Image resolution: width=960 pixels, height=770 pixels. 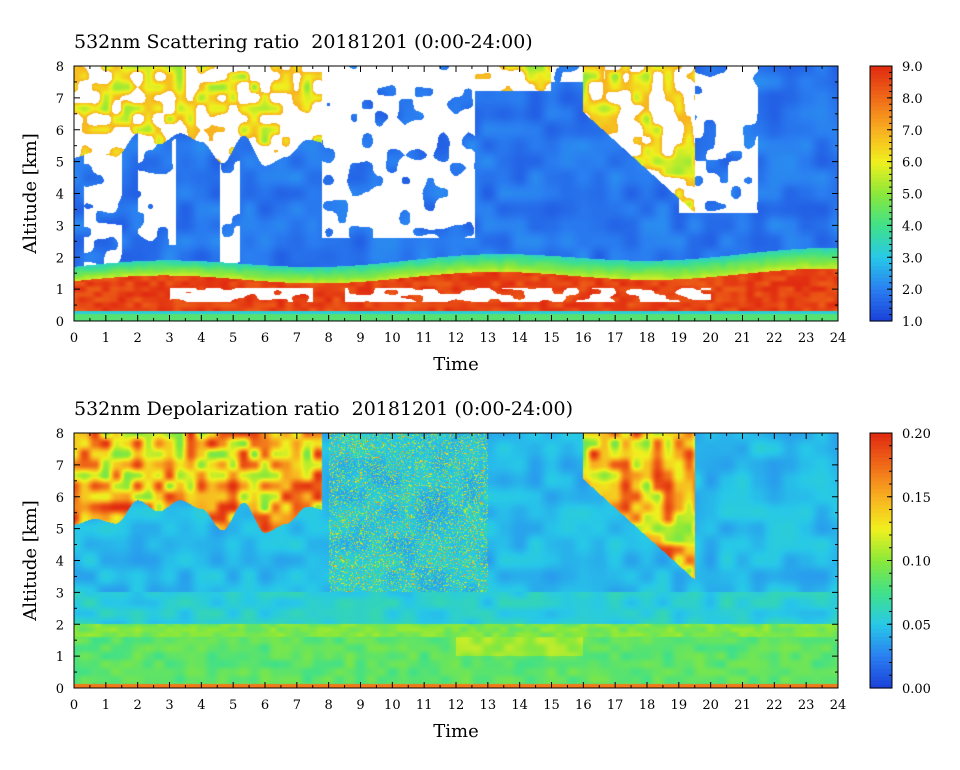 What do you see at coordinates (169, 705) in the screenshot?
I see `x-tick-label: 3` at bounding box center [169, 705].